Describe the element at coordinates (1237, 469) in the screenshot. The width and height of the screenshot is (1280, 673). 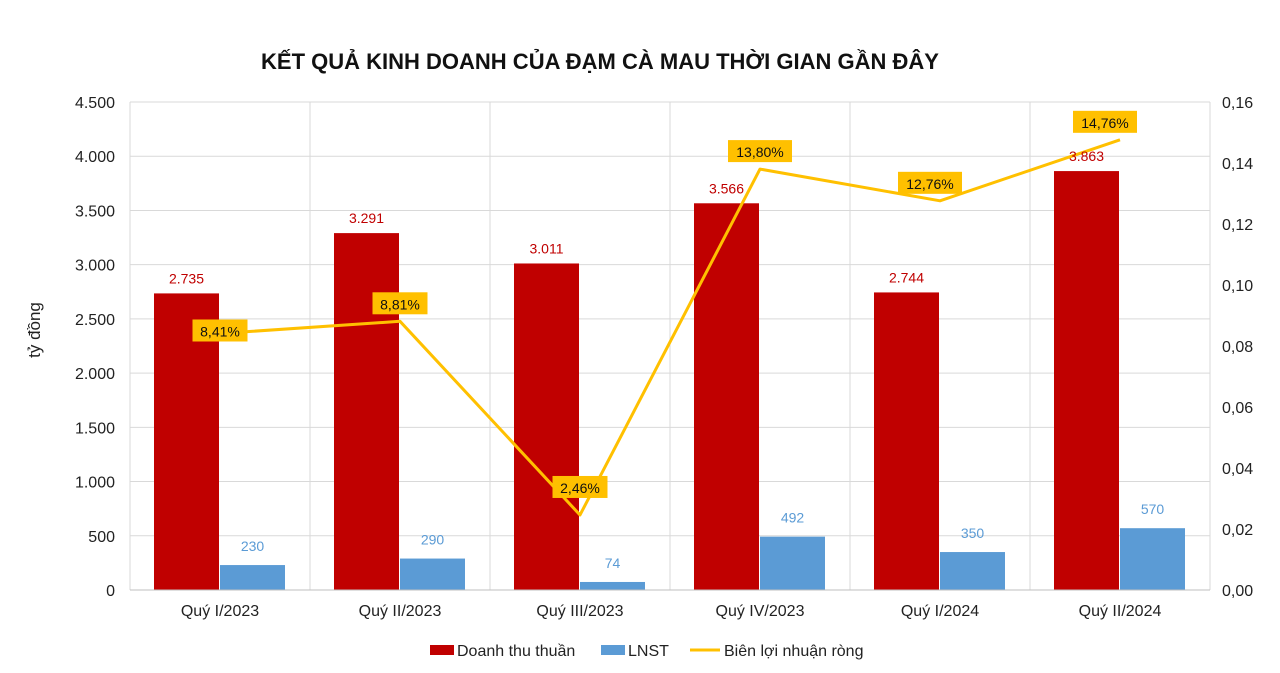
I see `y2-tick-label: 0,04` at that location.